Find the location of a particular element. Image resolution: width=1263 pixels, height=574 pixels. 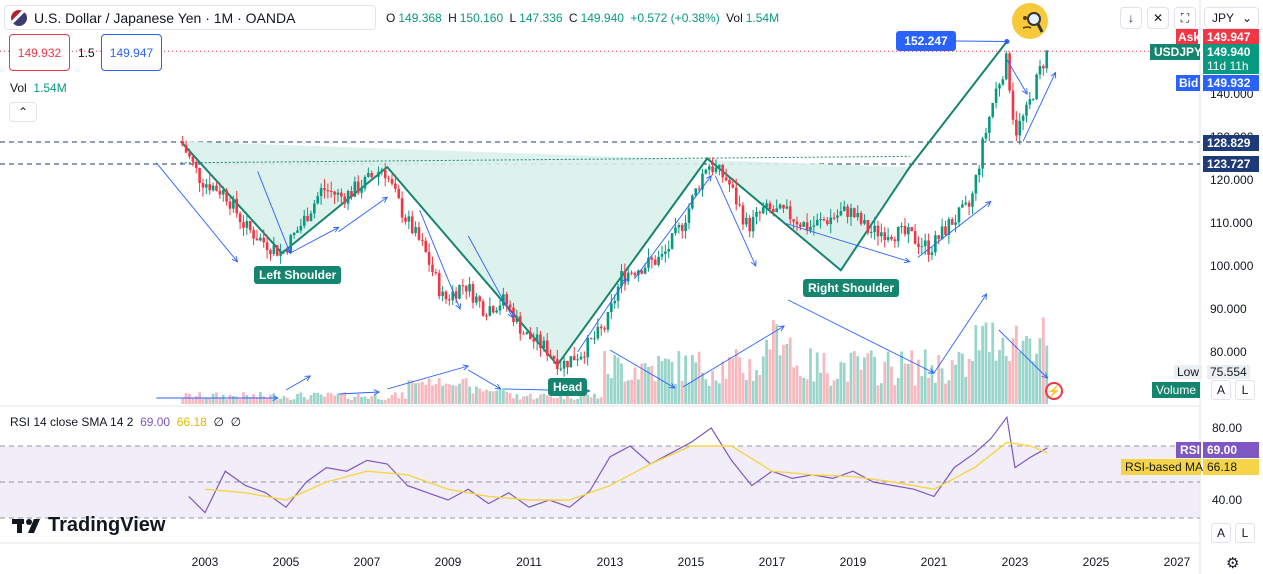

time-tick: 2023 is located at coordinates (1015, 562).